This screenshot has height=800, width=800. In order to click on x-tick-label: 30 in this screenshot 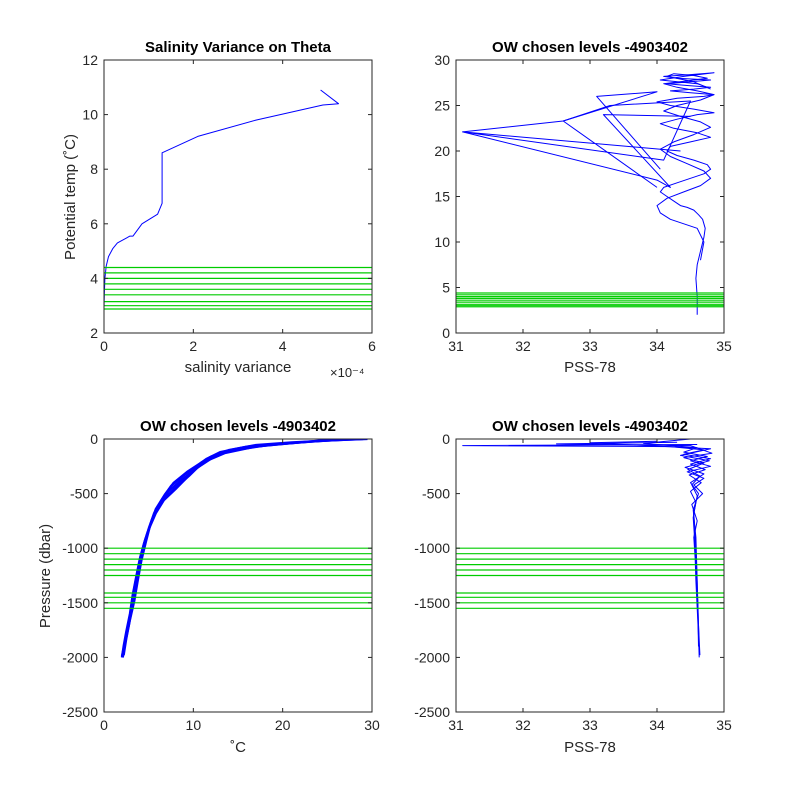, I will do `click(372, 725)`.